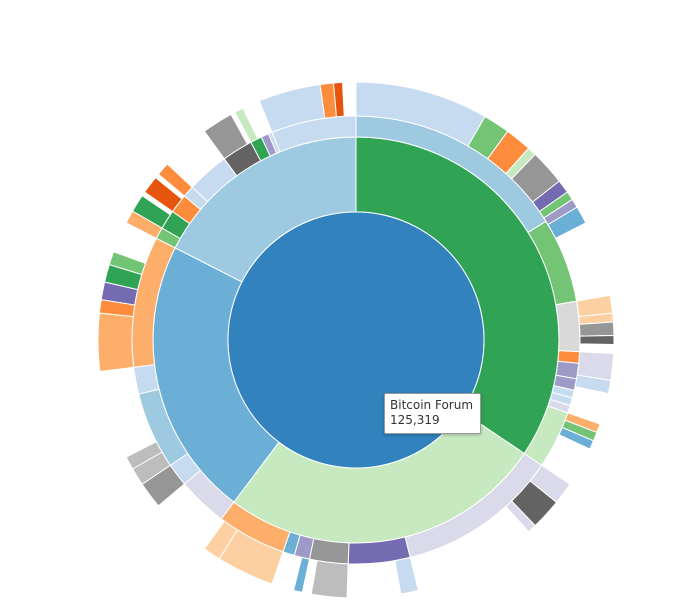 The height and width of the screenshot is (612, 699). Describe the element at coordinates (415, 420) in the screenshot. I see `tooltip-value: 125,319` at that location.